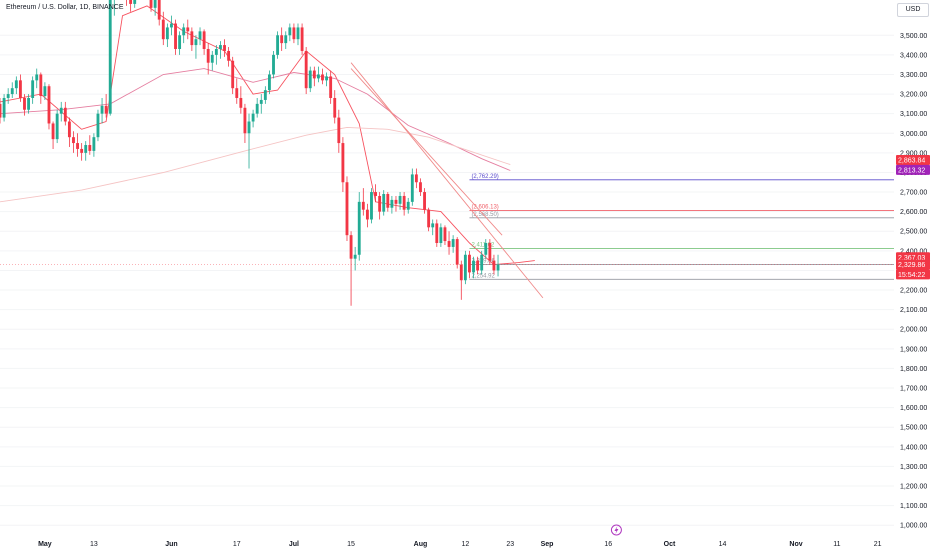 This screenshot has width=932, height=555. I want to click on x-tick-label: 23, so click(510, 544).